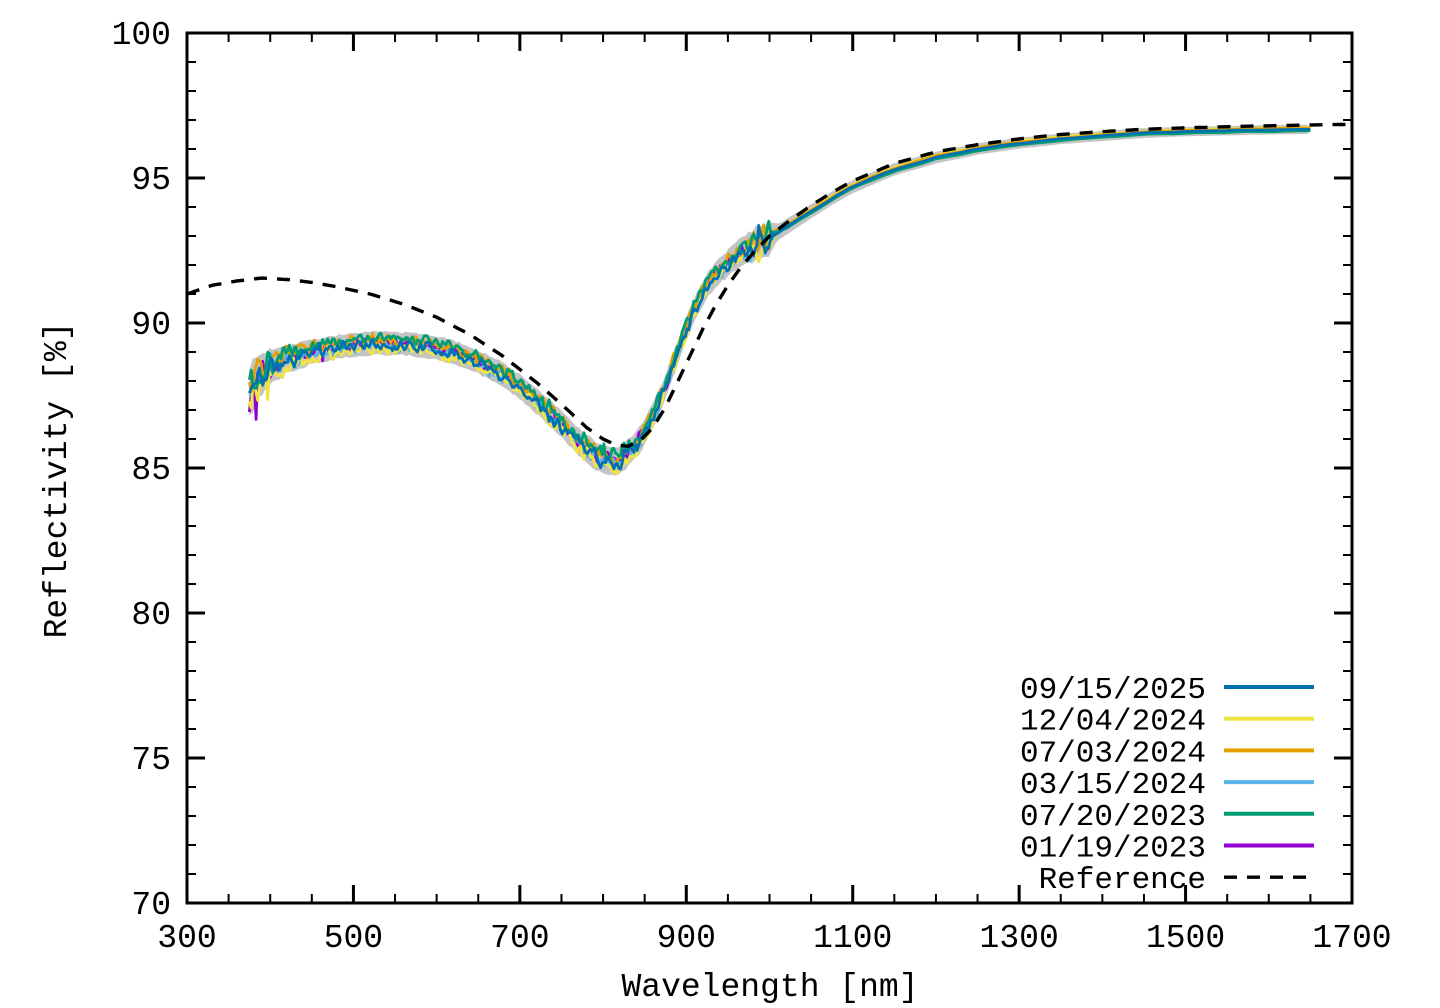  I want to click on x-tick-label: 1700, so click(1351, 938).